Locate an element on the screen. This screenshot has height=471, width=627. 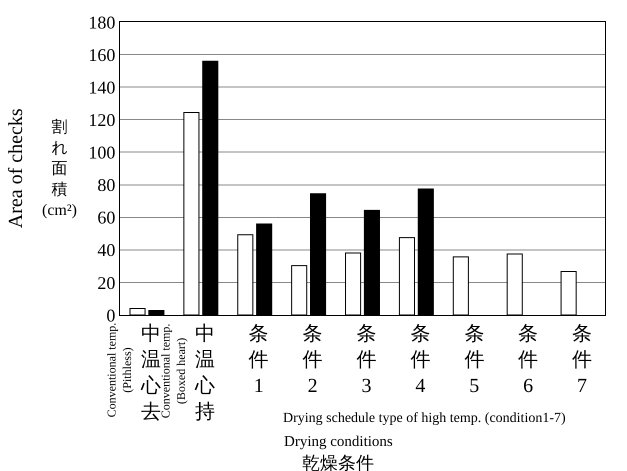
y-tick-label: 120 is located at coordinates (102, 120).